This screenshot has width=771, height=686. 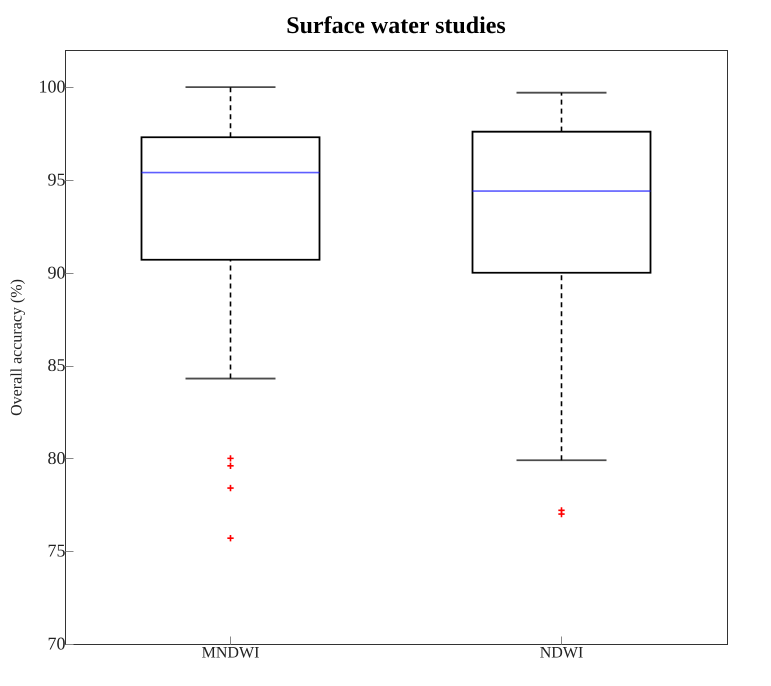 I want to click on y-tick-label: 95, so click(x=57, y=179).